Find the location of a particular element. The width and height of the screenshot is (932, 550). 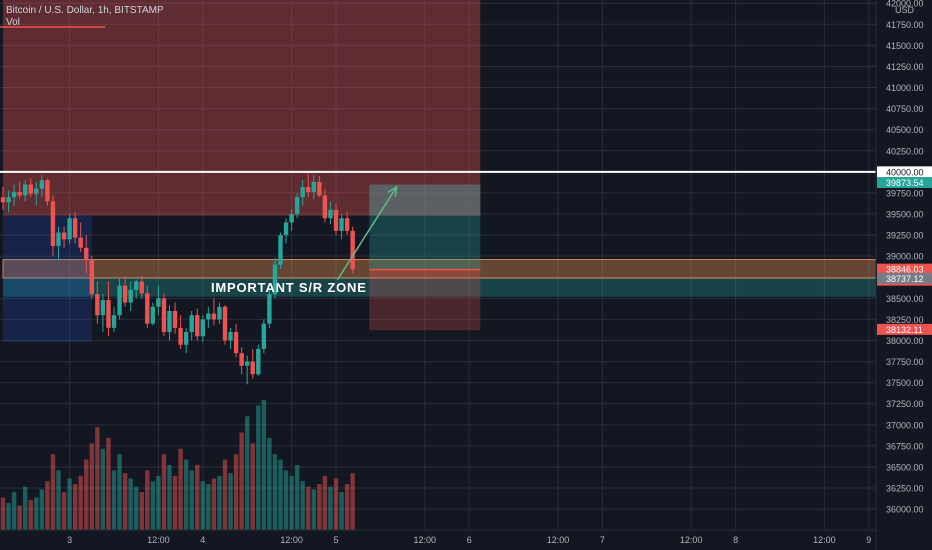

price-tick-label: 40250.00 is located at coordinates (905, 151).